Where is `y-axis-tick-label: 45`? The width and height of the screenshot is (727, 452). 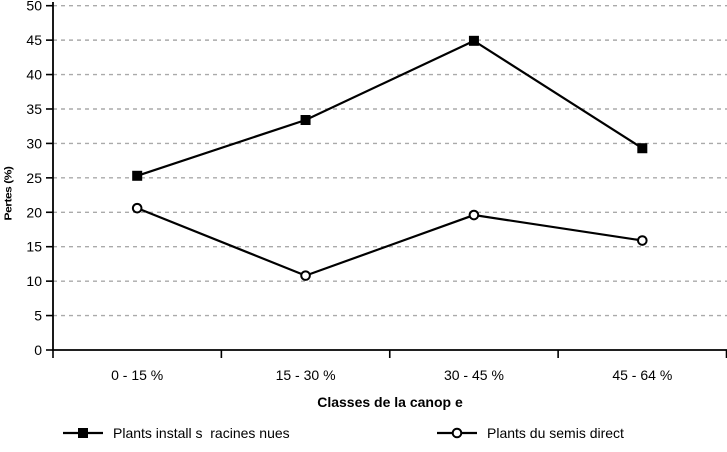
y-axis-tick-label: 45 is located at coordinates (34, 40).